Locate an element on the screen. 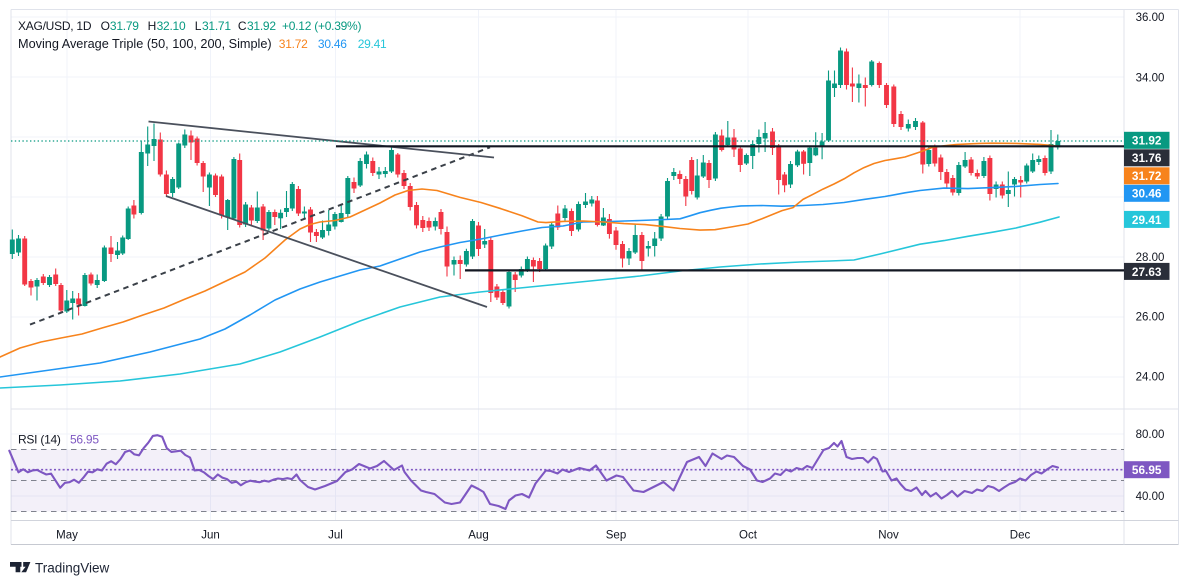  svg-text: 31.76 is located at coordinates (1147, 158).